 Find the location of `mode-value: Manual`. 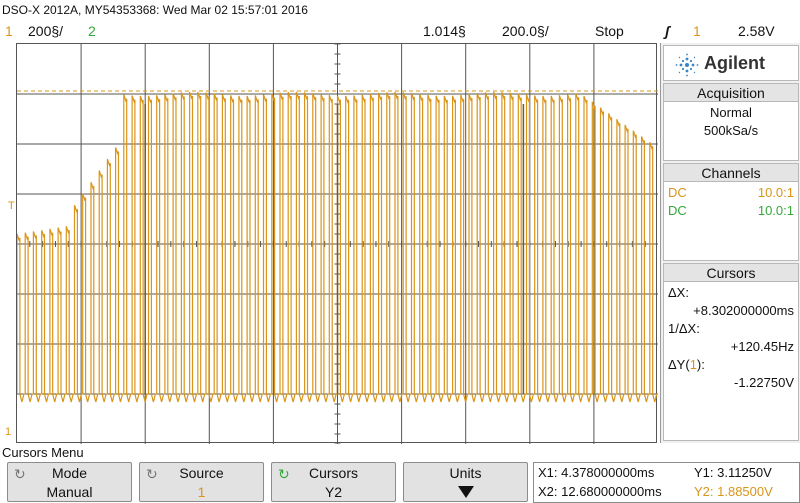

mode-value: Manual is located at coordinates (69, 492).